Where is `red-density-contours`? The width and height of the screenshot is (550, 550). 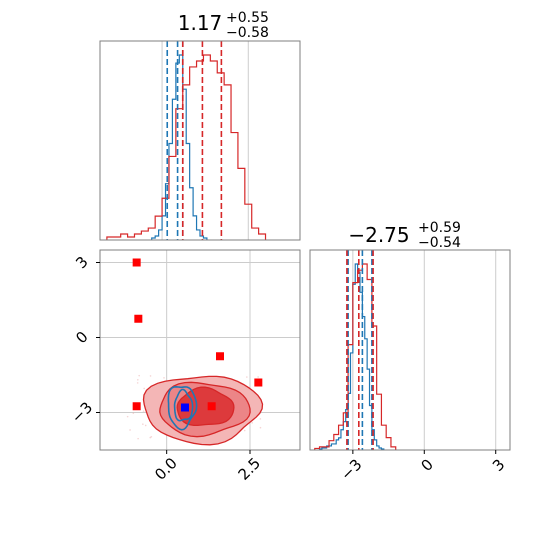
red-density-contours is located at coordinates (203, 410).